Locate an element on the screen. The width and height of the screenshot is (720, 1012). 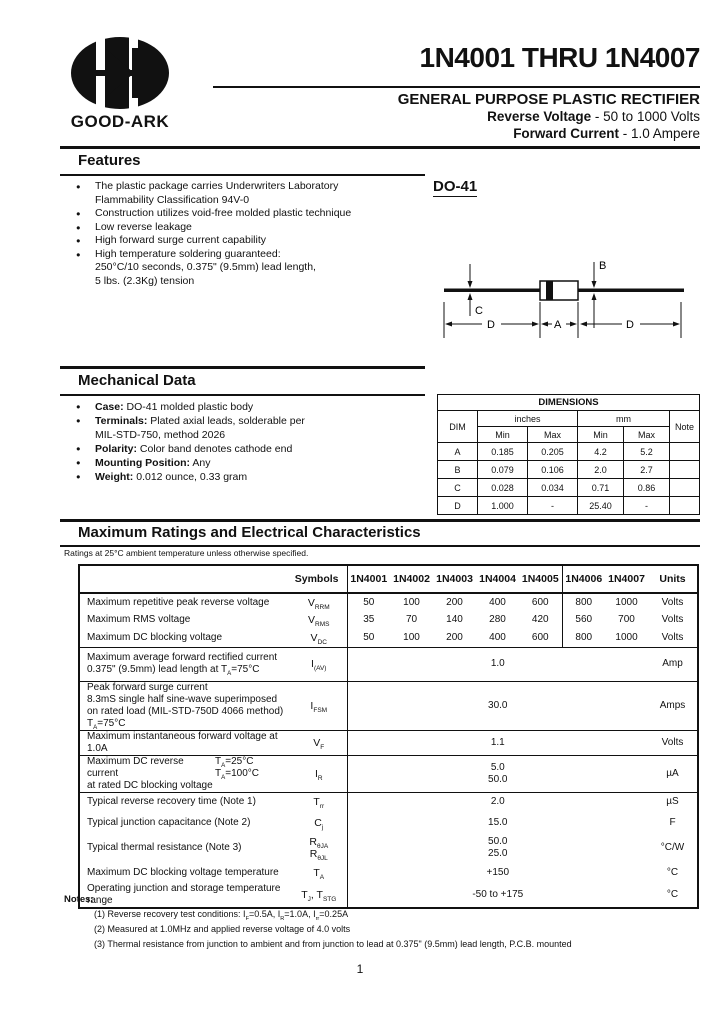
forward-current-label: Forward Current is located at coordinates (566, 133).